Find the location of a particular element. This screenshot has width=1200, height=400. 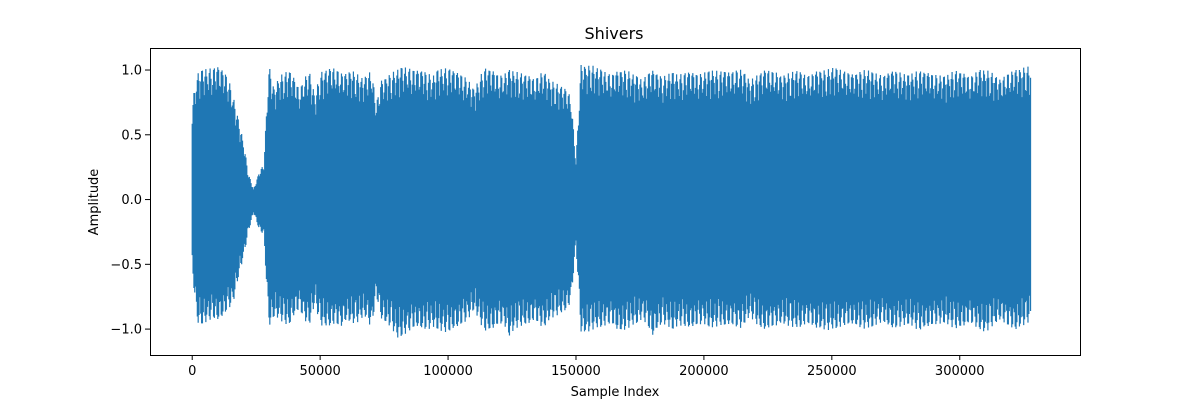

chart-title: Shivers is located at coordinates (614, 33).